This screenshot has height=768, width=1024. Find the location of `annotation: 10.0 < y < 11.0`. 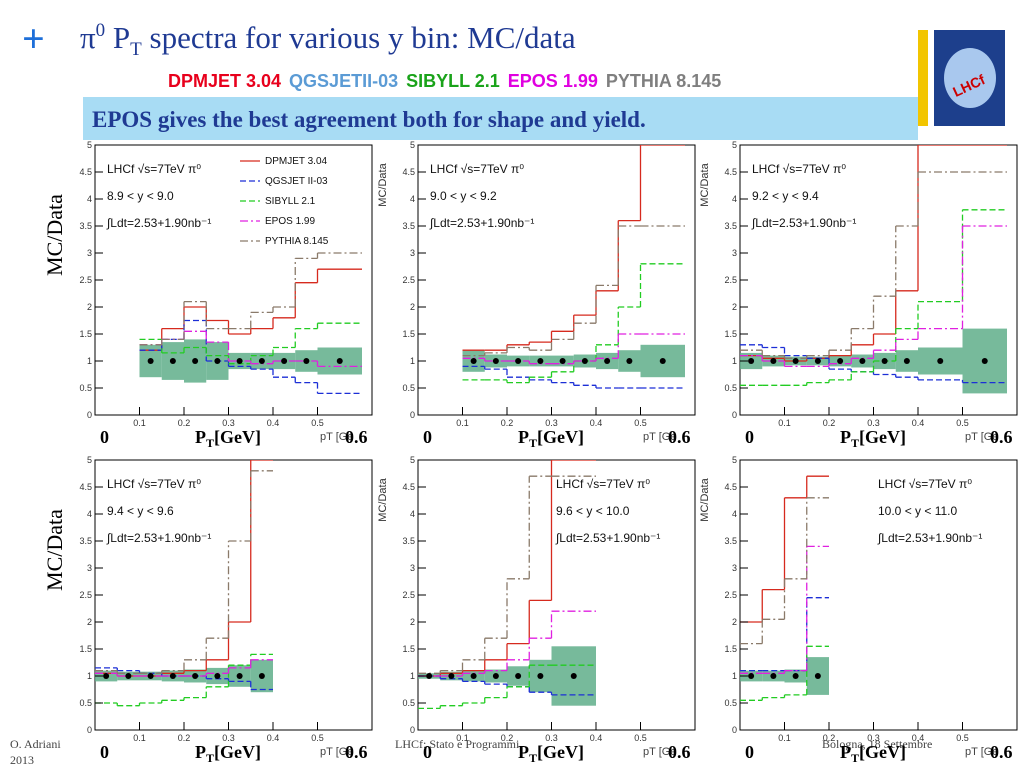

annotation: 10.0 < y < 11.0 is located at coordinates (917, 511).